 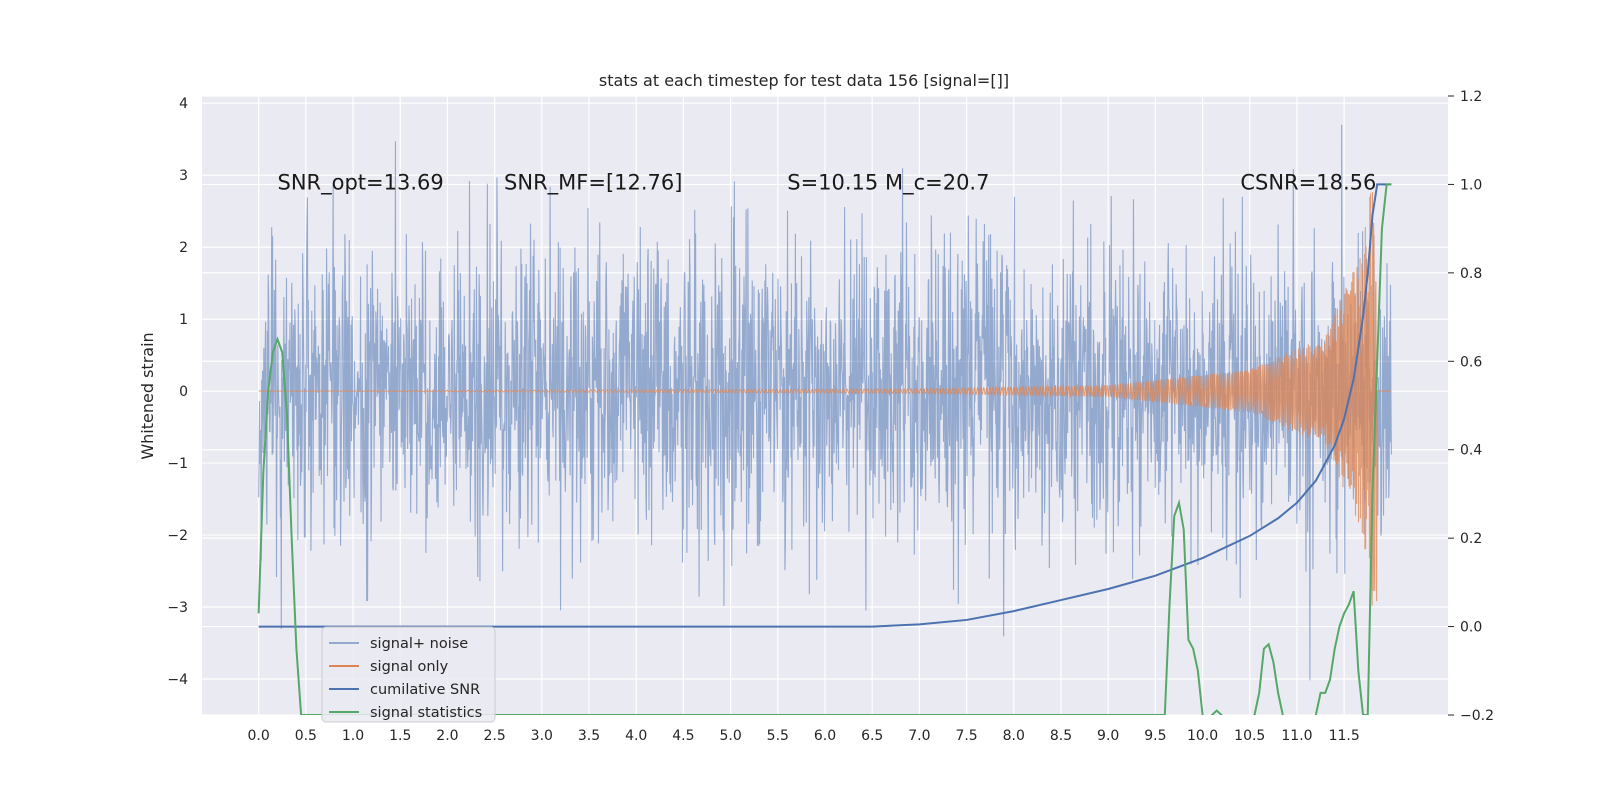 I want to click on y-tick-label: 3, so click(x=183, y=176).